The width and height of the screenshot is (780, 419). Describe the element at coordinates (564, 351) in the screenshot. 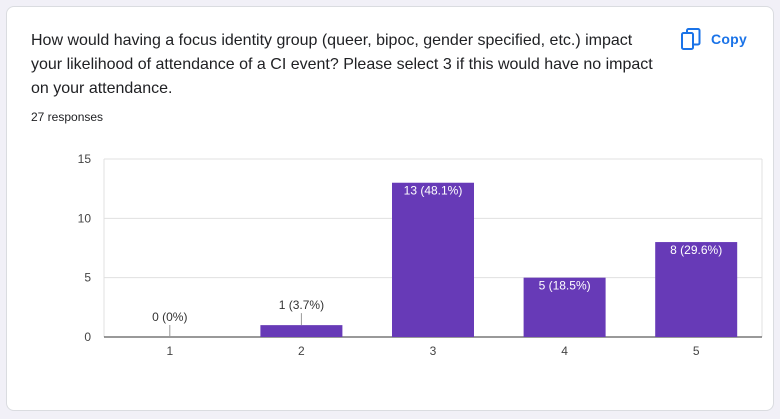

I see `x-tick-label: 4` at that location.